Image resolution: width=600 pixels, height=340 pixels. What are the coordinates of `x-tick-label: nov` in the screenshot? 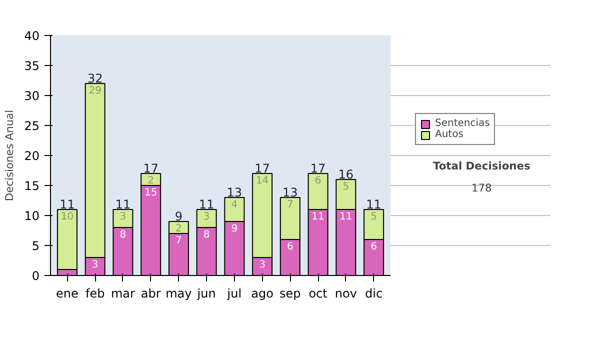 It's located at (345, 293).